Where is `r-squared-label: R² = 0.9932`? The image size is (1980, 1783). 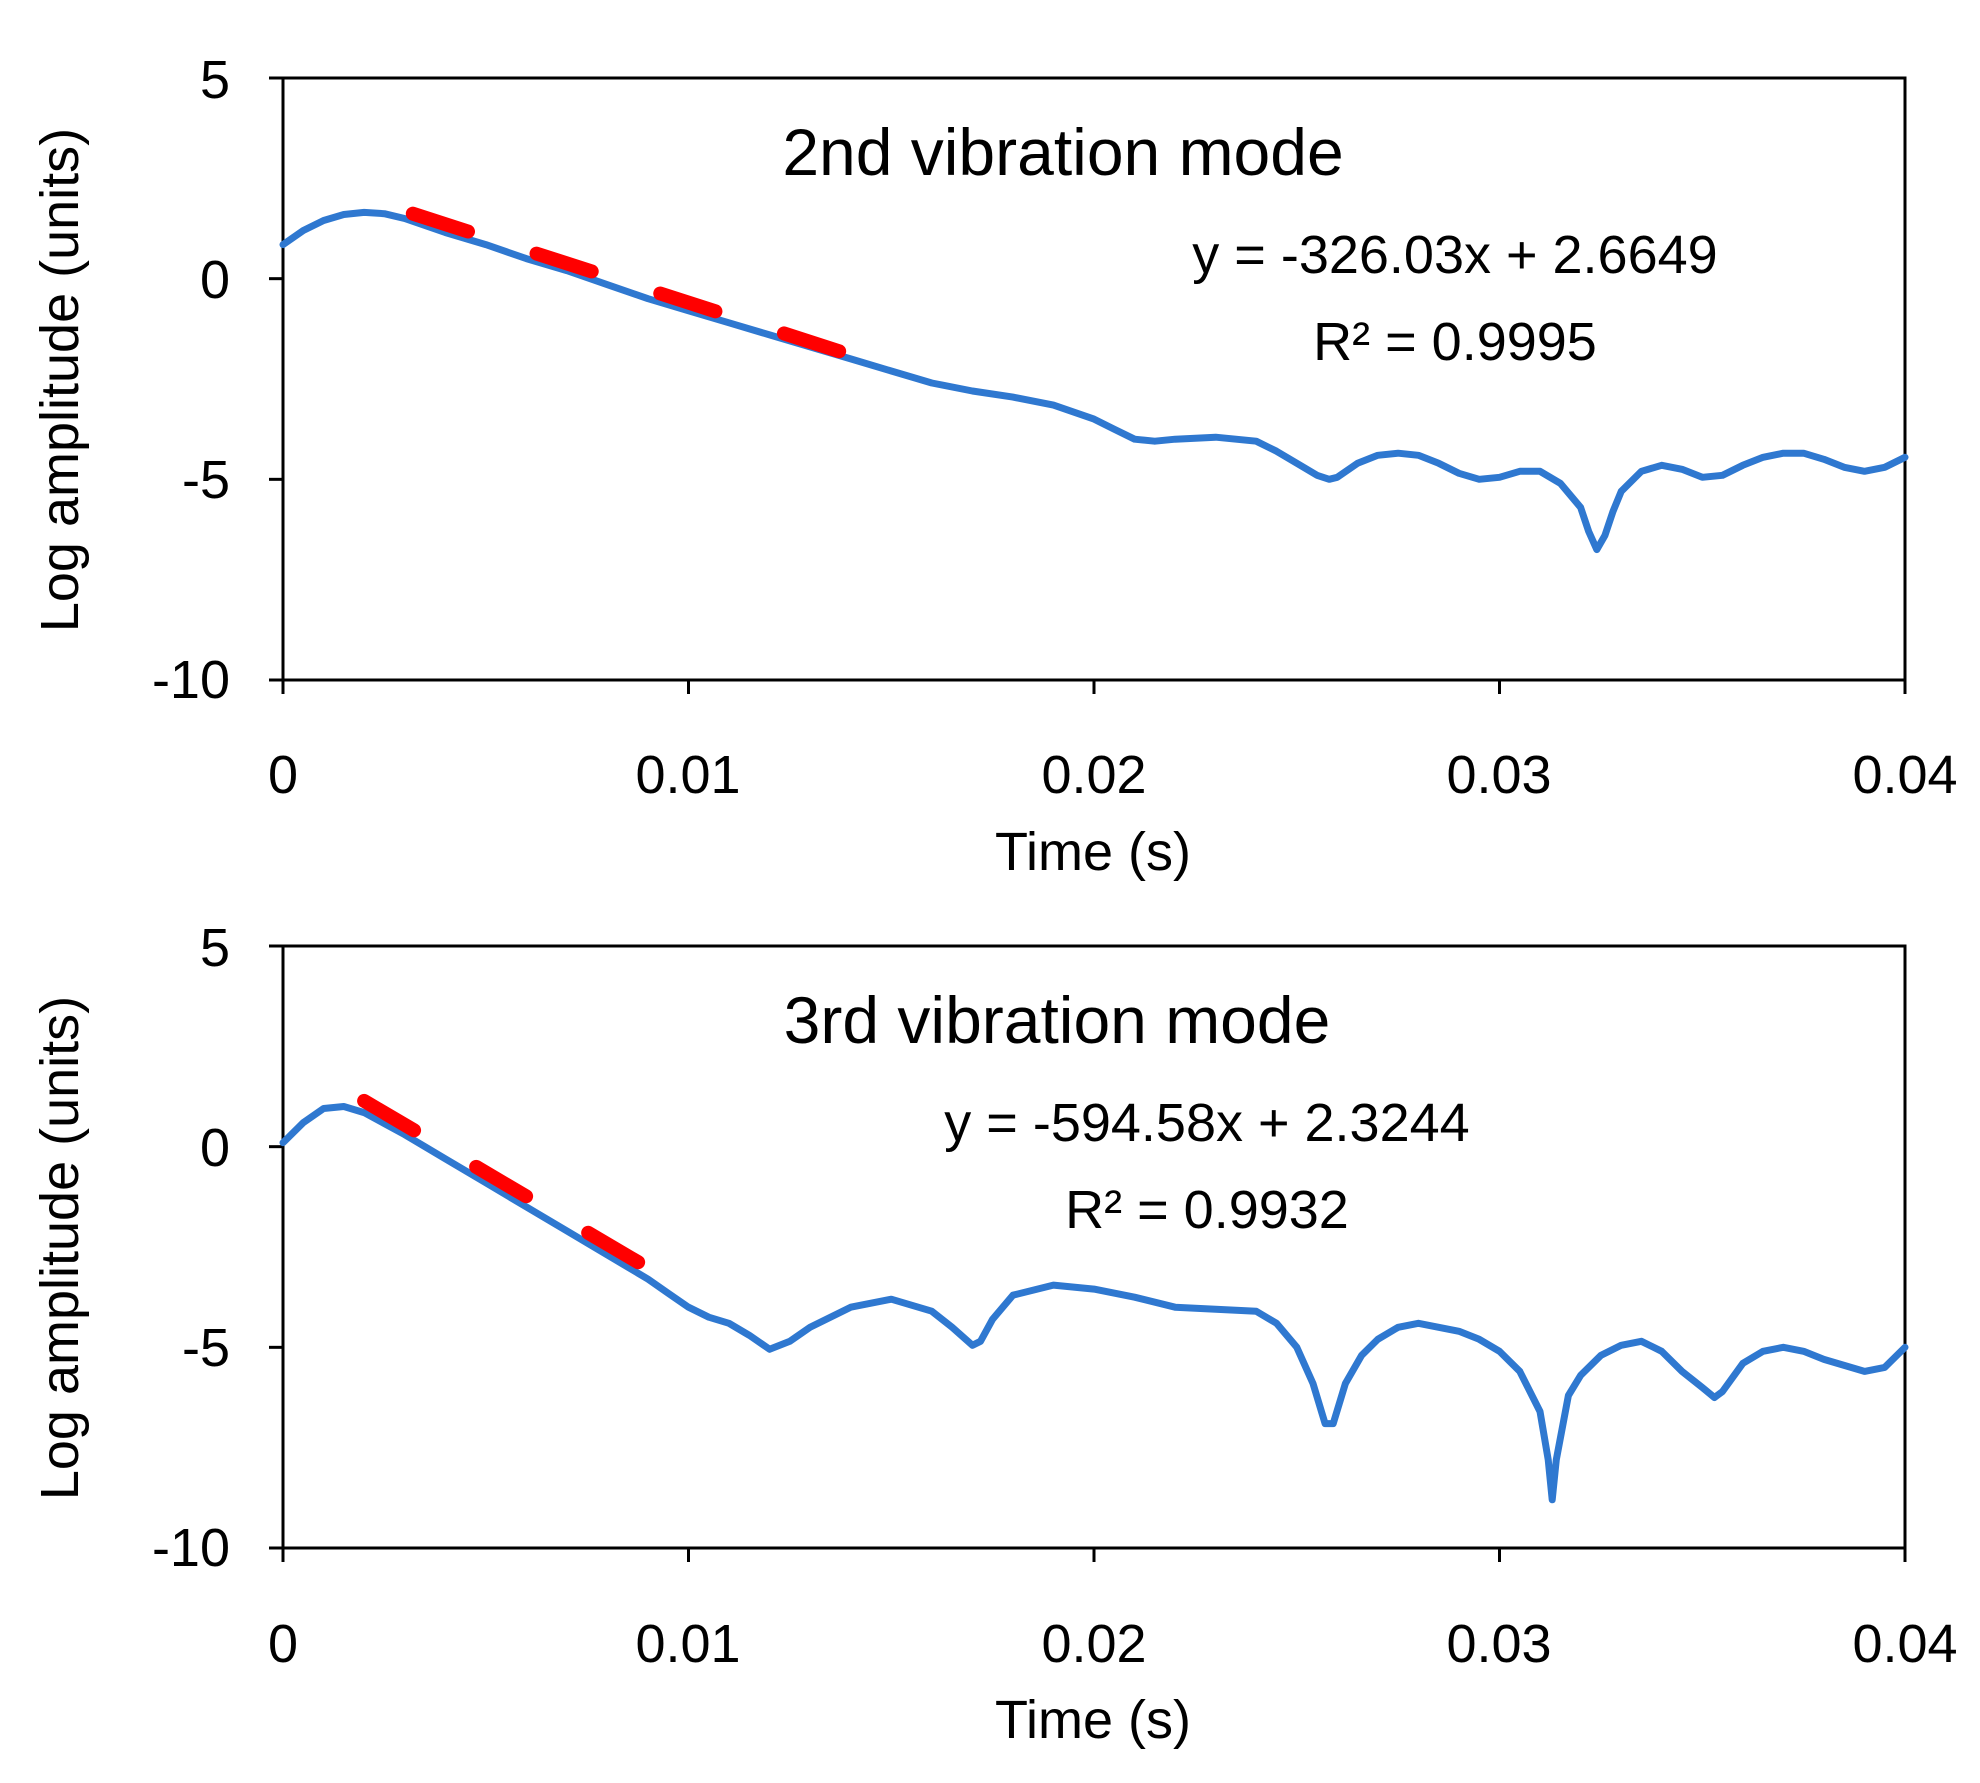
r-squared-label: R² = 0.9932 is located at coordinates (1207, 1210).